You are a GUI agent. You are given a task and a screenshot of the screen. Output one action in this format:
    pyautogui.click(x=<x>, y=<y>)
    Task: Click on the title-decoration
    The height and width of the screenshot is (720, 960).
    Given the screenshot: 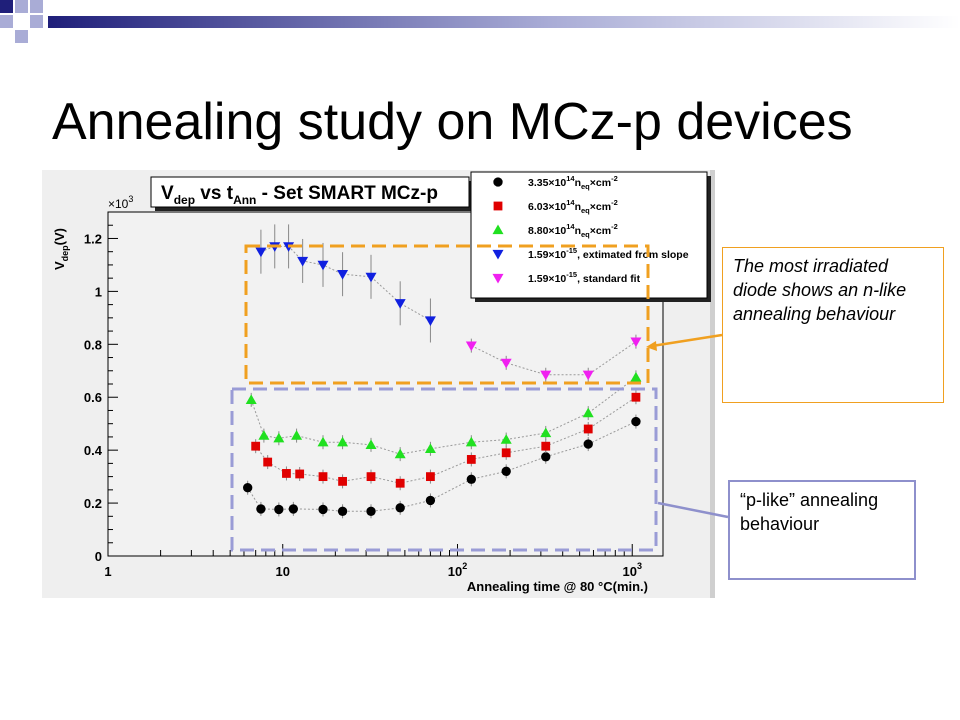 What is the action you would take?
    pyautogui.click(x=480, y=21)
    